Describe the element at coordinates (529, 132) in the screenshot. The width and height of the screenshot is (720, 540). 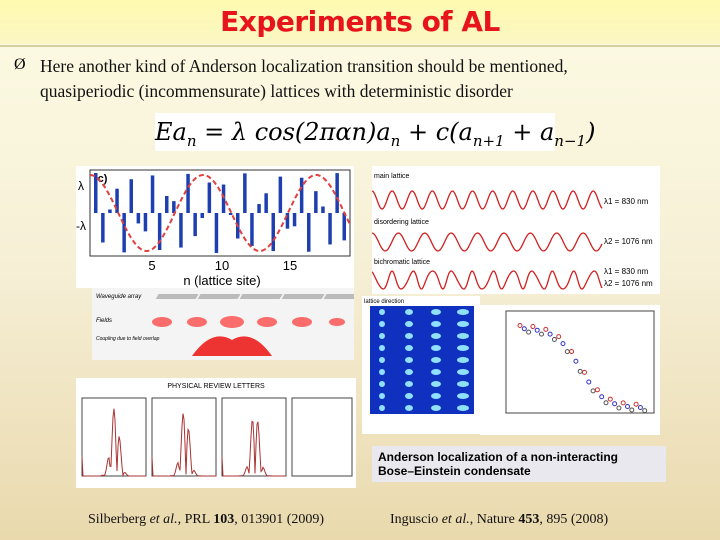
I see `eq-part: + a` at that location.